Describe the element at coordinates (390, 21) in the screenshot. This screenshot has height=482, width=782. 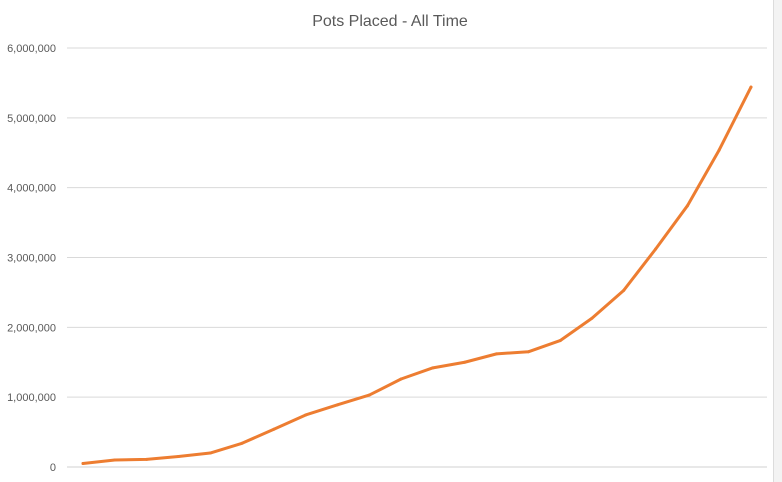
I see `chart-title: Pots Placed - All Time` at that location.